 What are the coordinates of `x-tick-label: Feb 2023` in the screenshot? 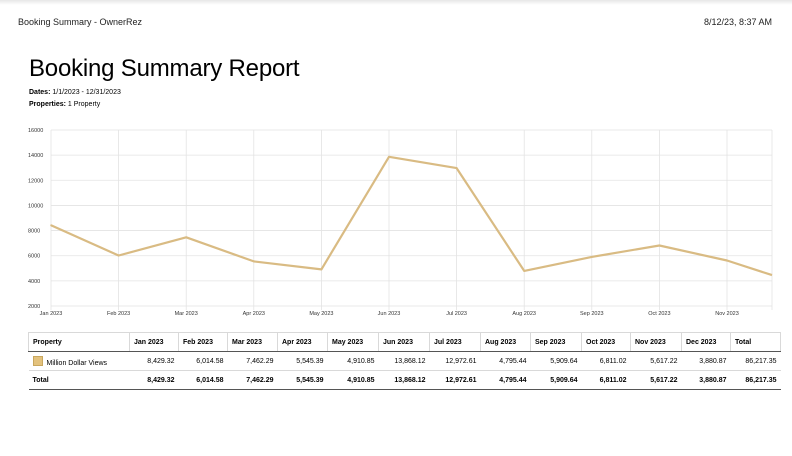 It's located at (118, 314).